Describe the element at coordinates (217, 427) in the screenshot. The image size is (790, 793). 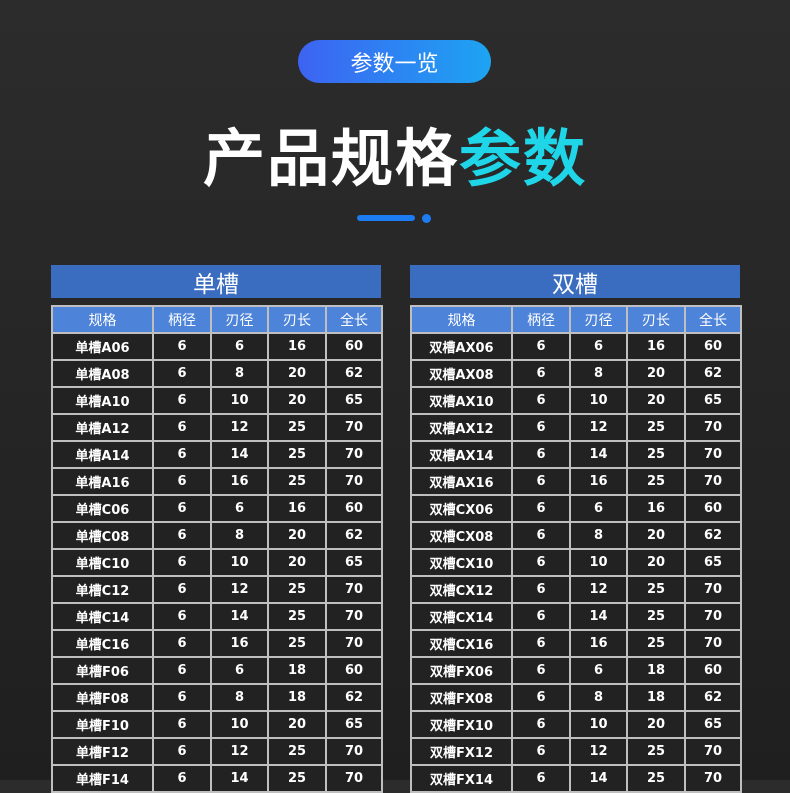
I see `table-row: 单槽A12 6 12 25 70` at that location.